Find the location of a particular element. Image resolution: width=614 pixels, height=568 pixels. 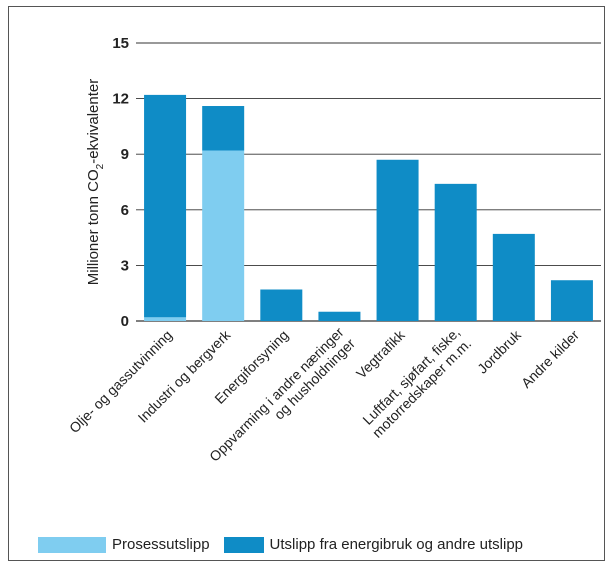

x-category-label-7: Andre kilder is located at coordinates (550, 359).